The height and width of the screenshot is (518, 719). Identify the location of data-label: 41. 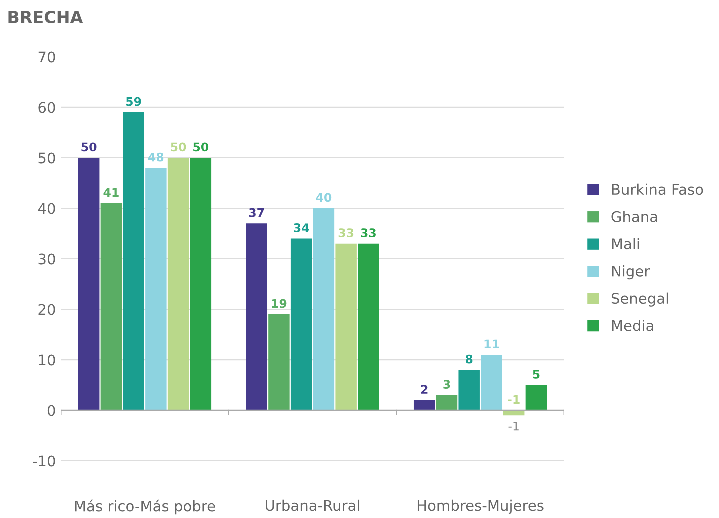
(111, 192).